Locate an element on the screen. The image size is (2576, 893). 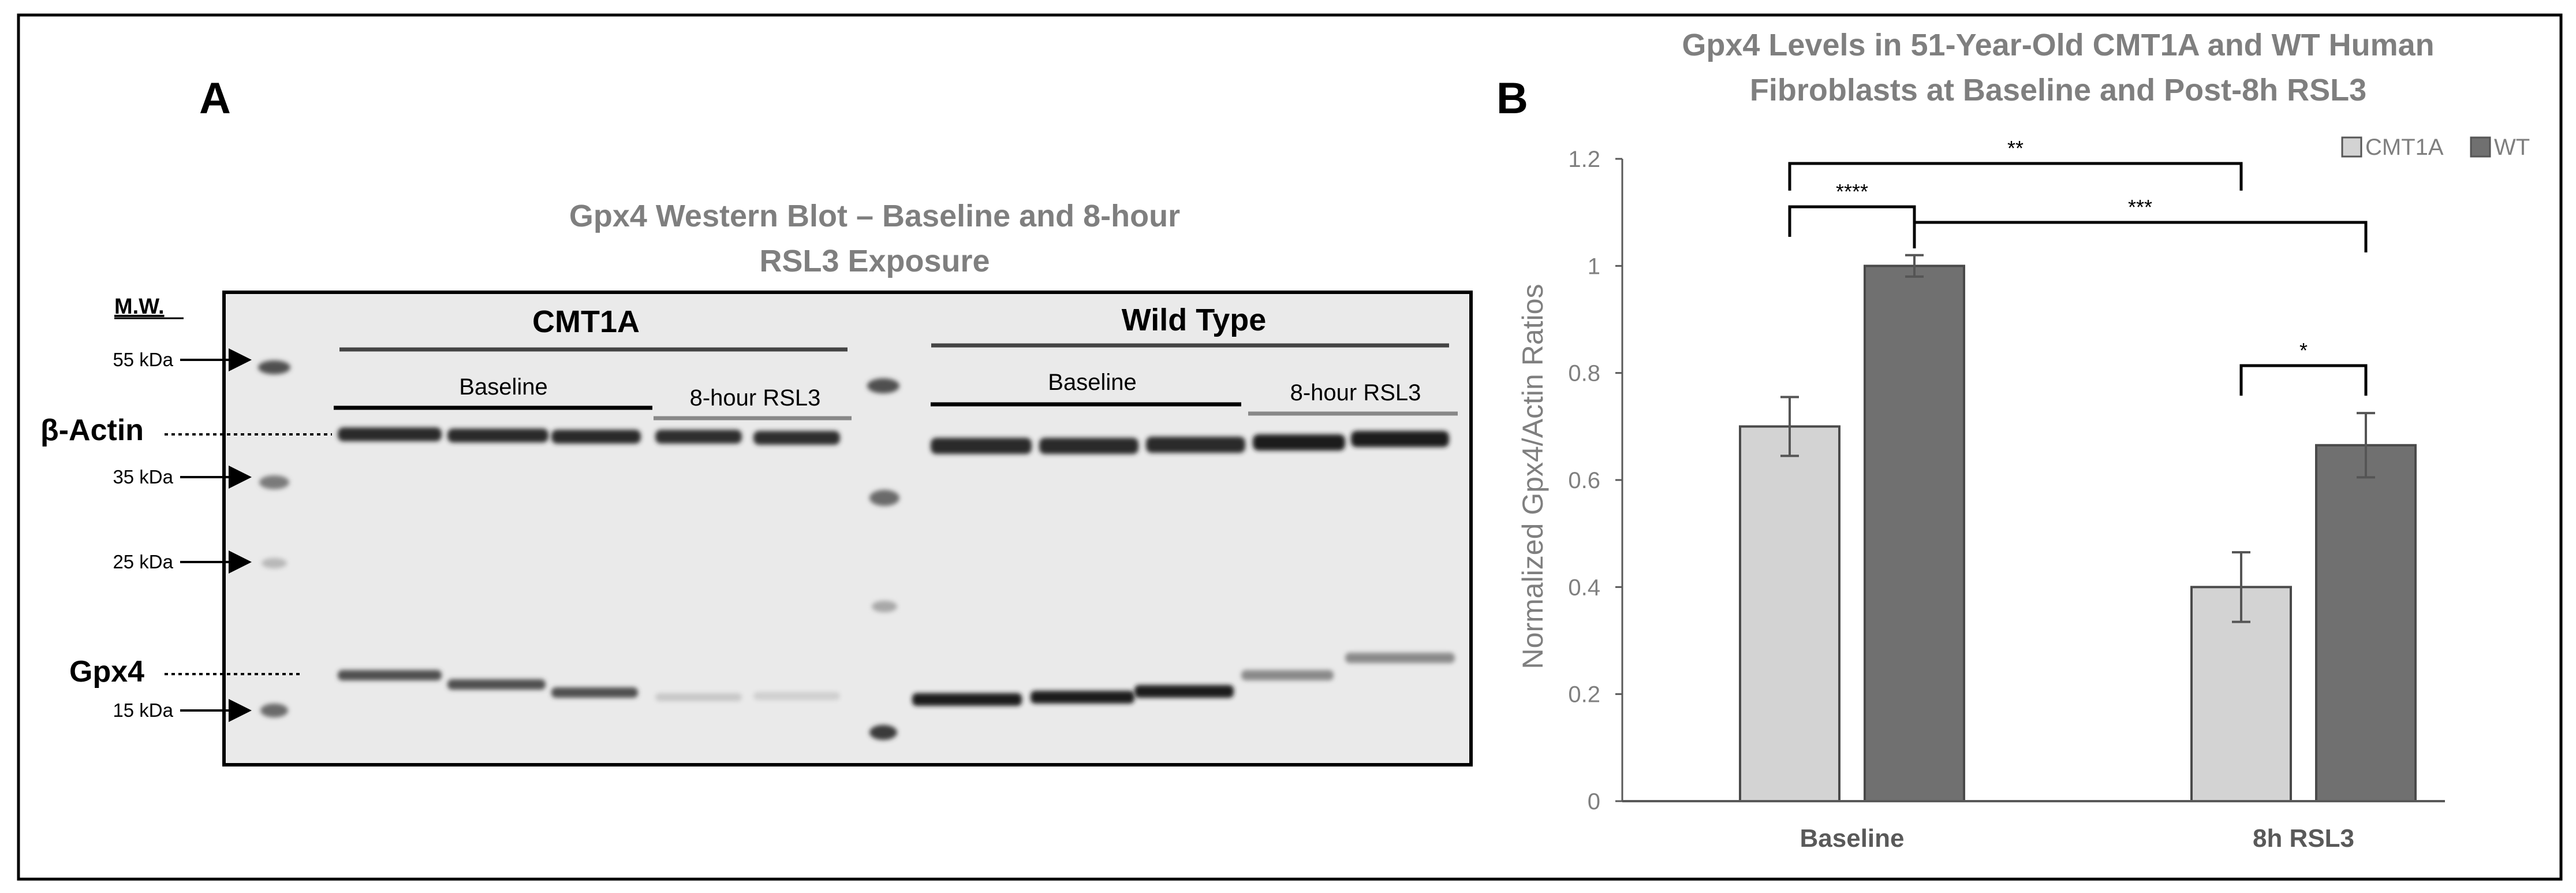
gpx4-bands is located at coordinates (896, 679).